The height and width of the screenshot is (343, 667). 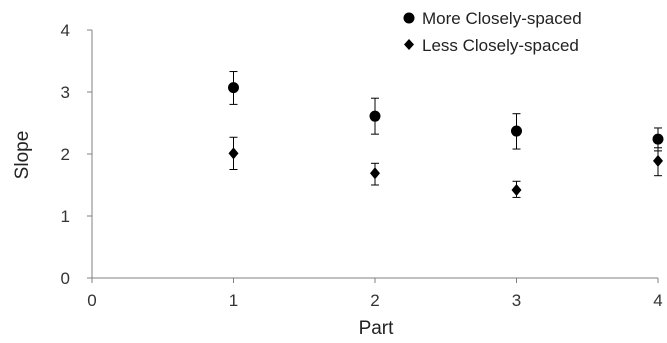 What do you see at coordinates (657, 300) in the screenshot?
I see `x-tick-label: 4` at bounding box center [657, 300].